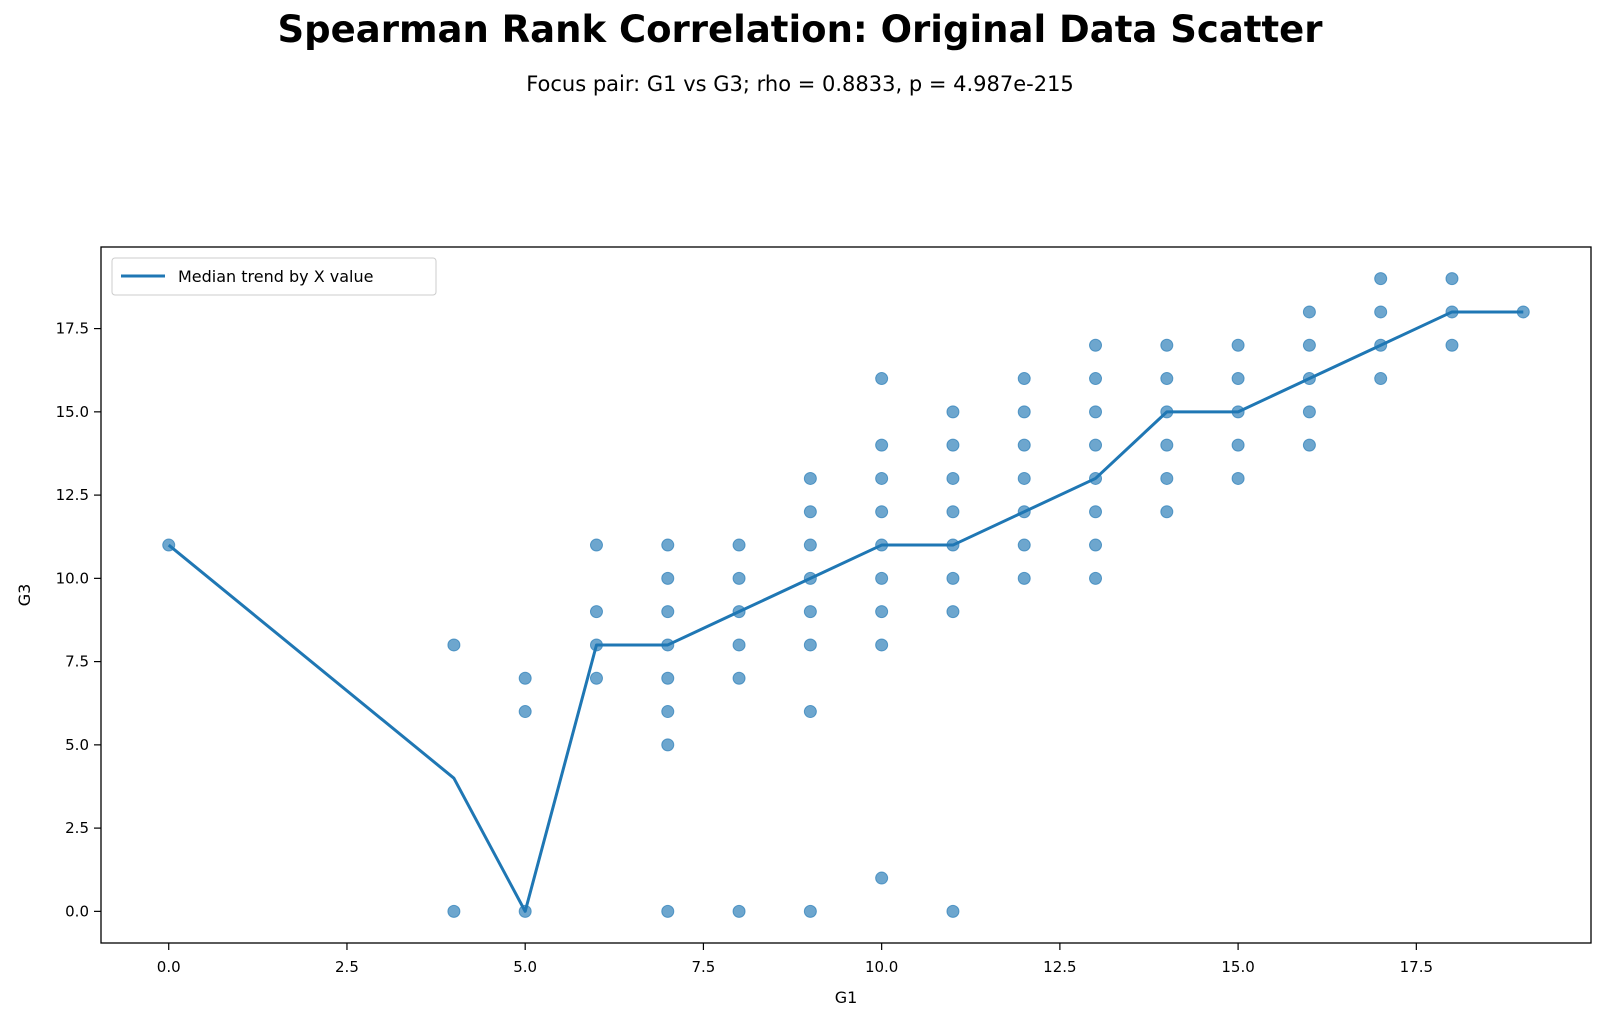 The image size is (1600, 1017). I want to click on legend-box, so click(274, 276).